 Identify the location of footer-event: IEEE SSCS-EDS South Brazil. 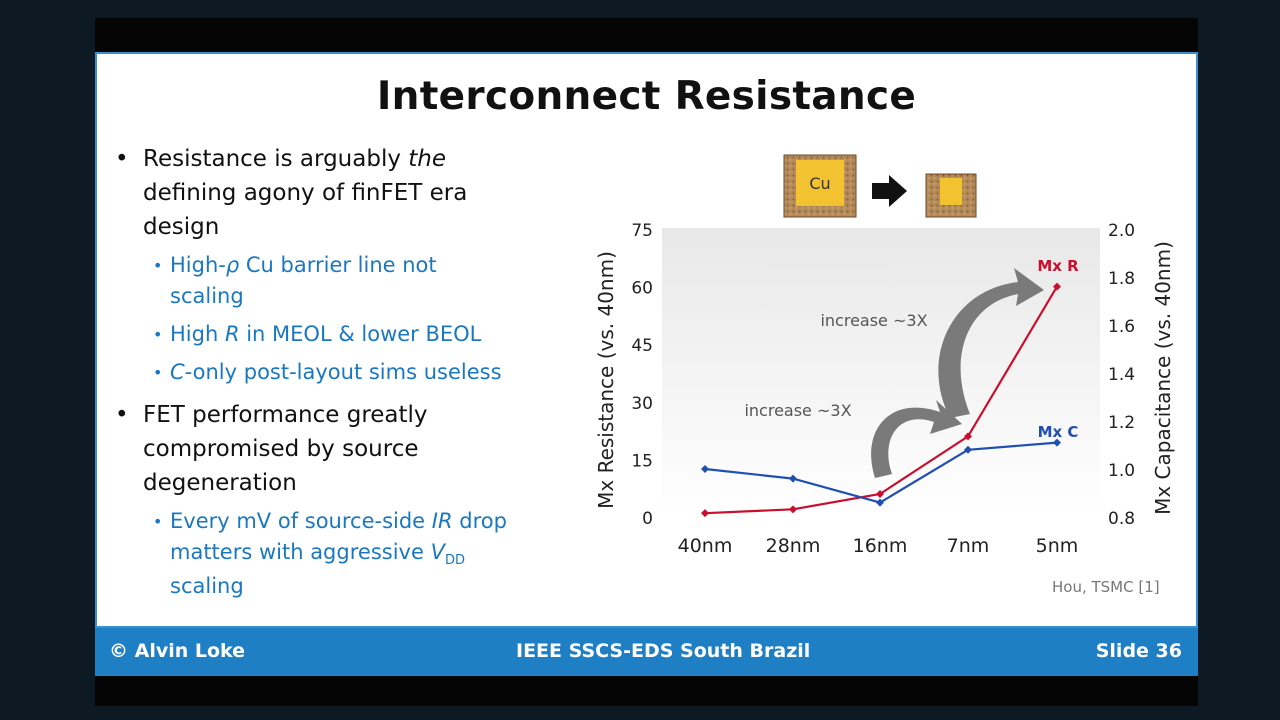
(663, 651).